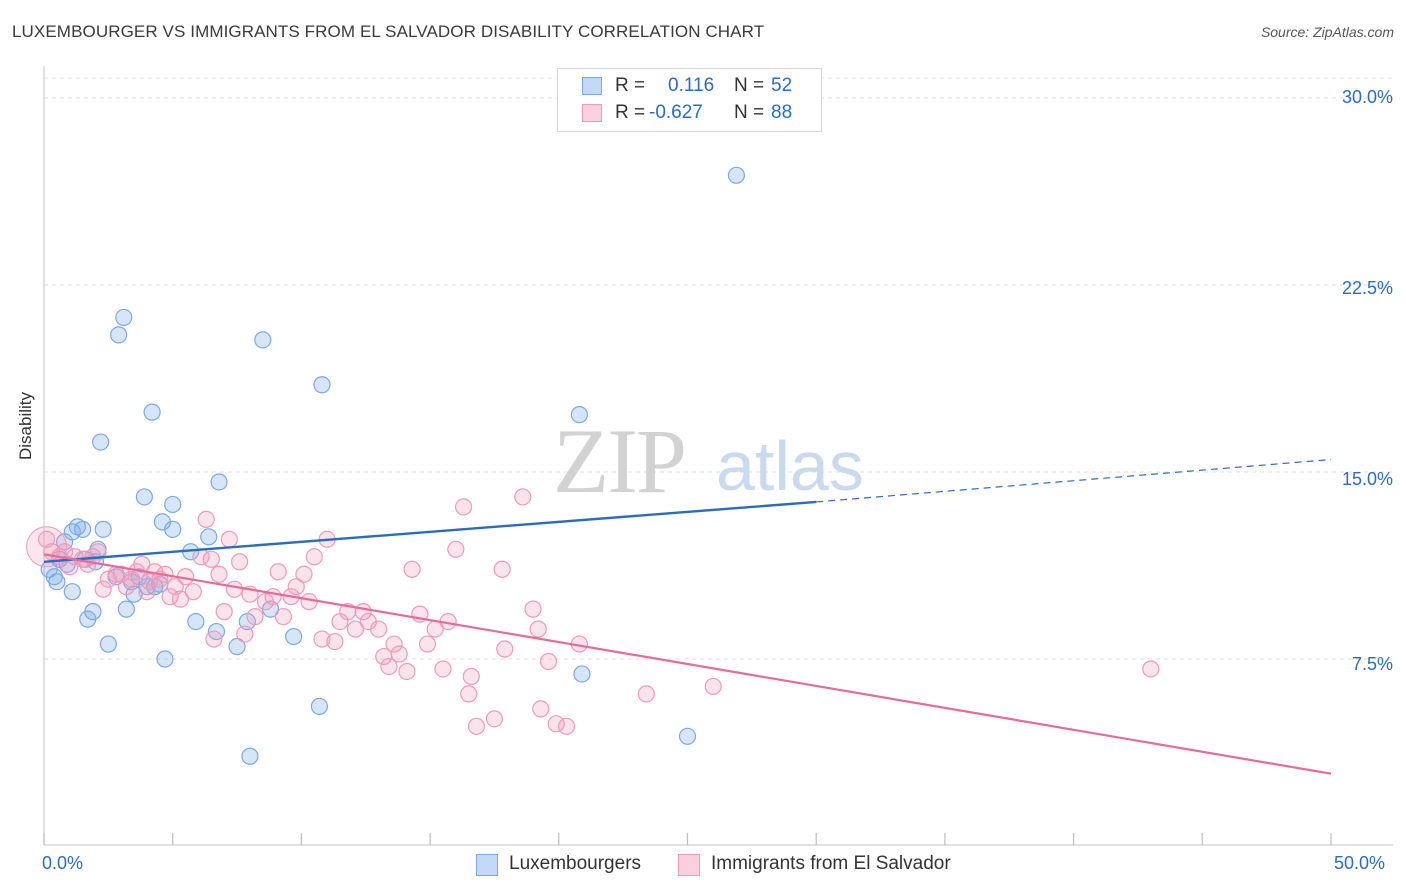  I want to click on legend-swatch-blue, so click(592, 86).